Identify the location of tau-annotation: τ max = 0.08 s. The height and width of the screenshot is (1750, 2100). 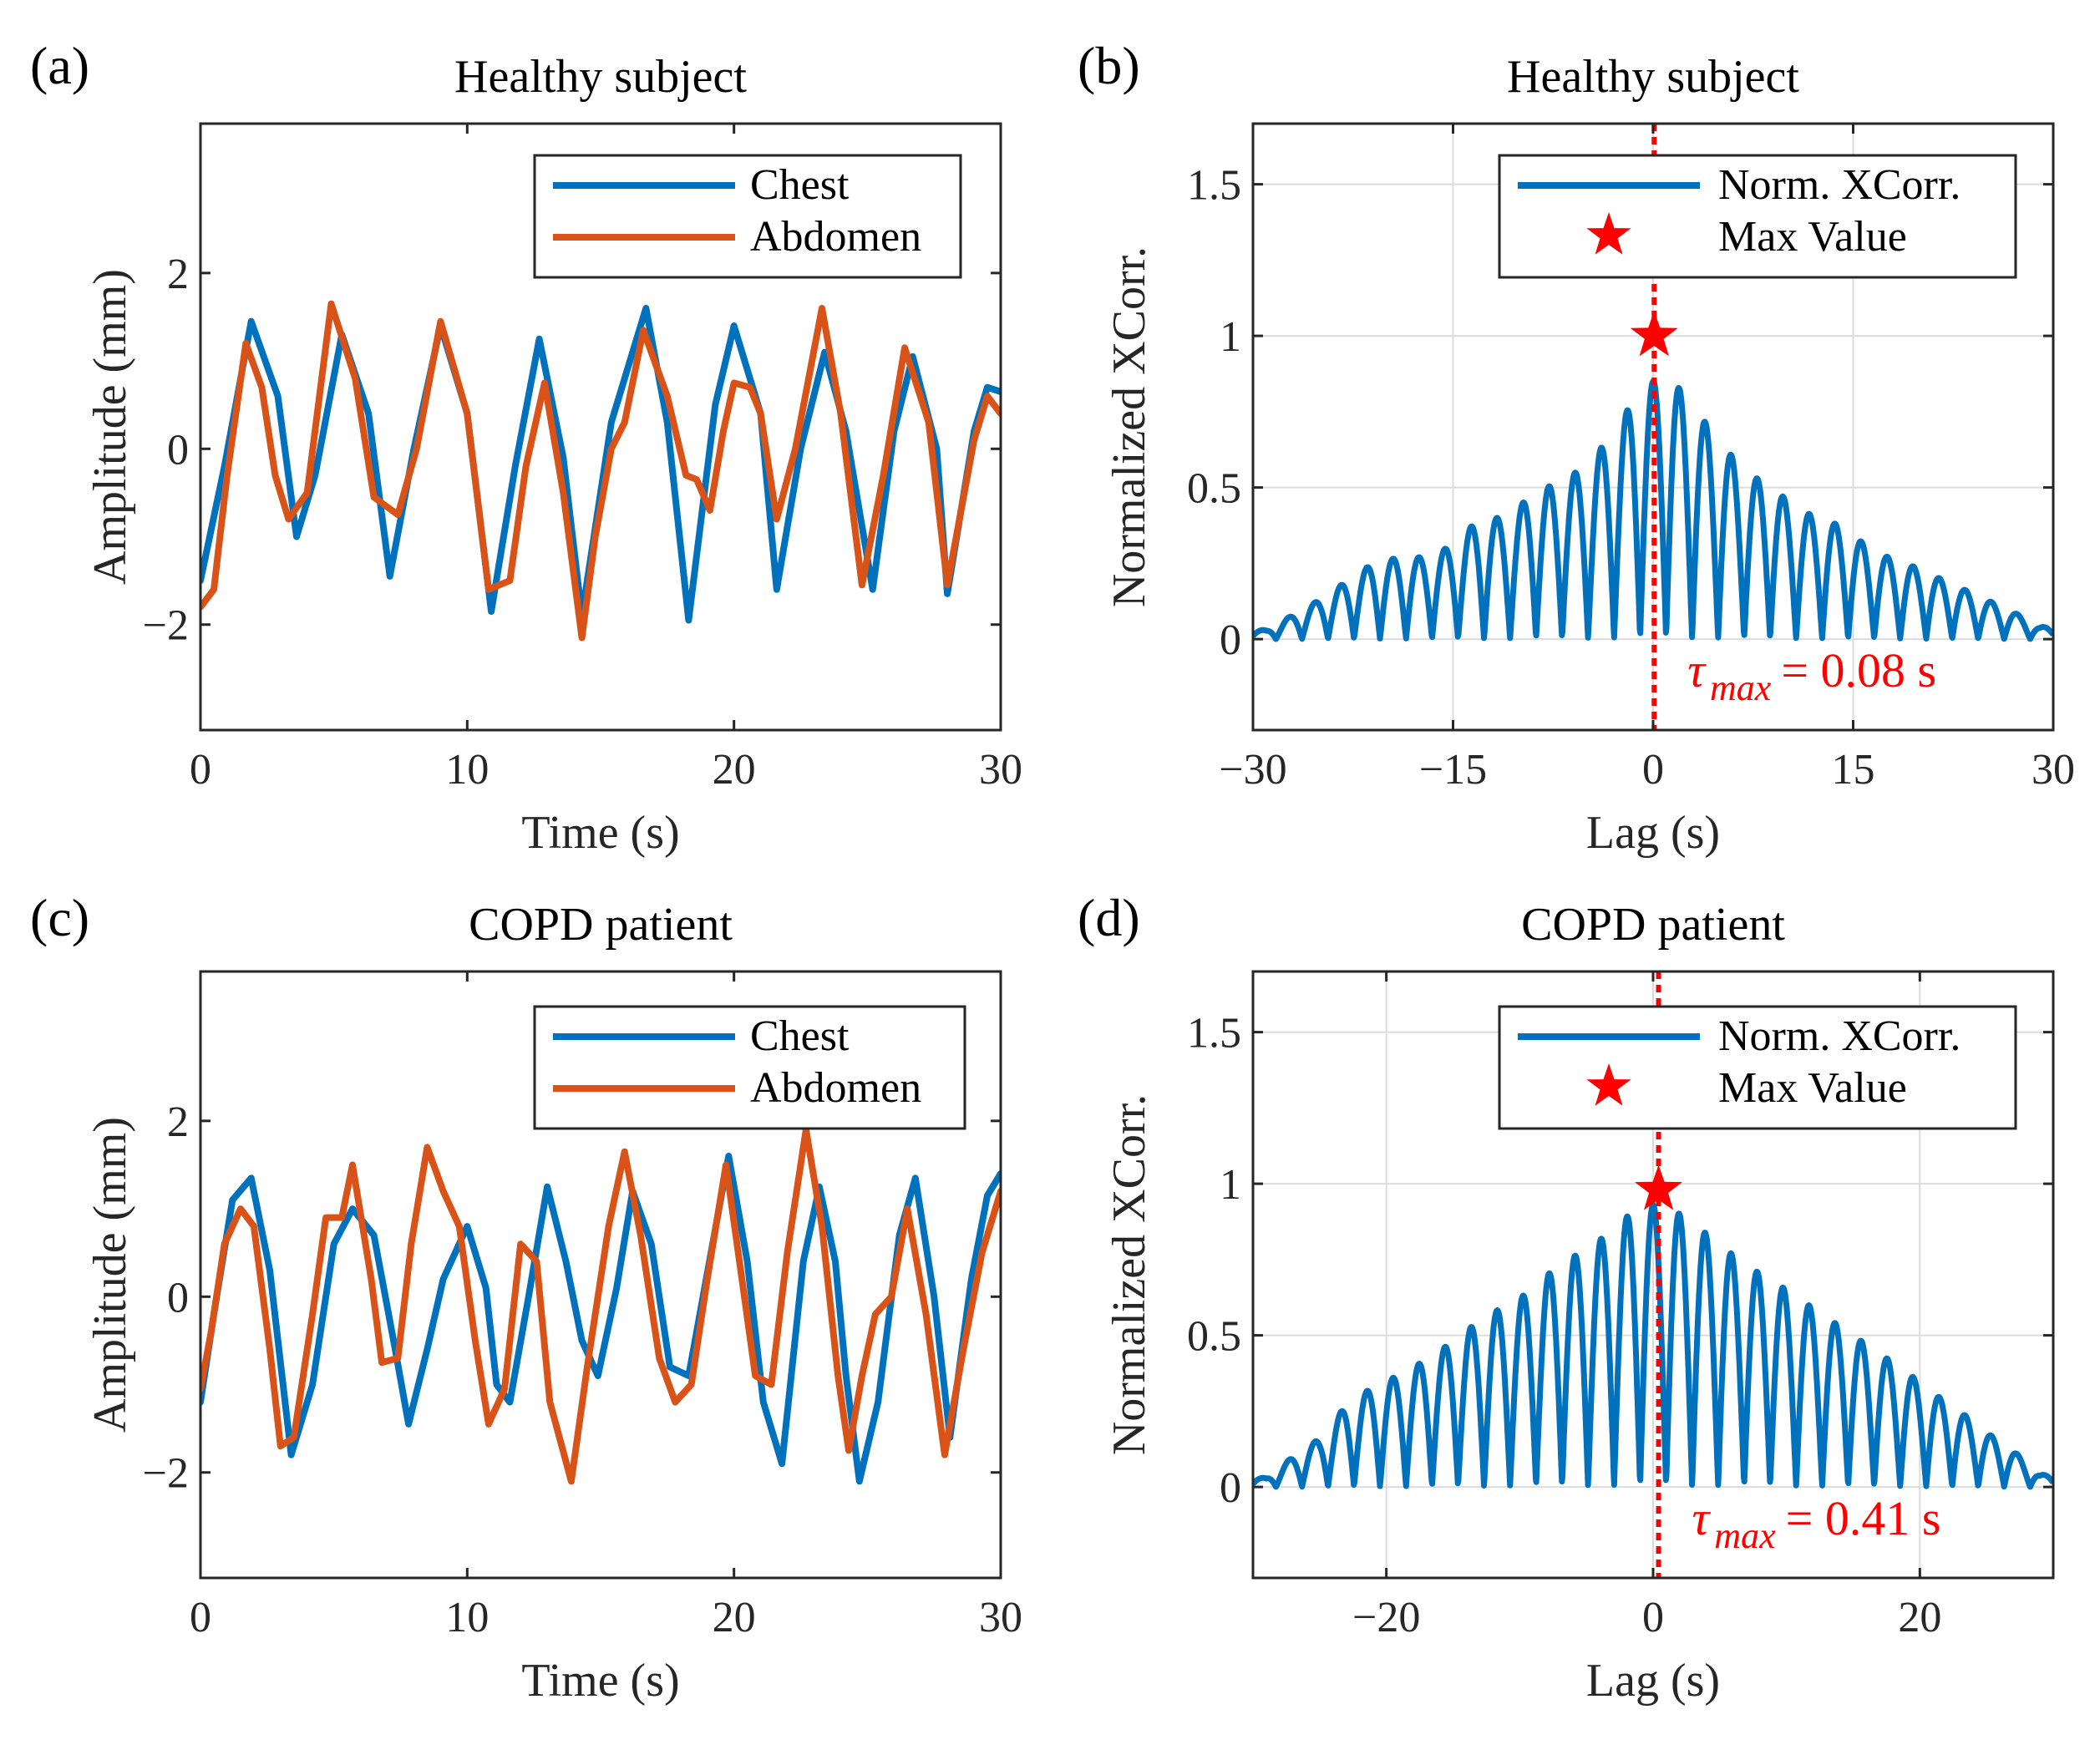
(1811, 675).